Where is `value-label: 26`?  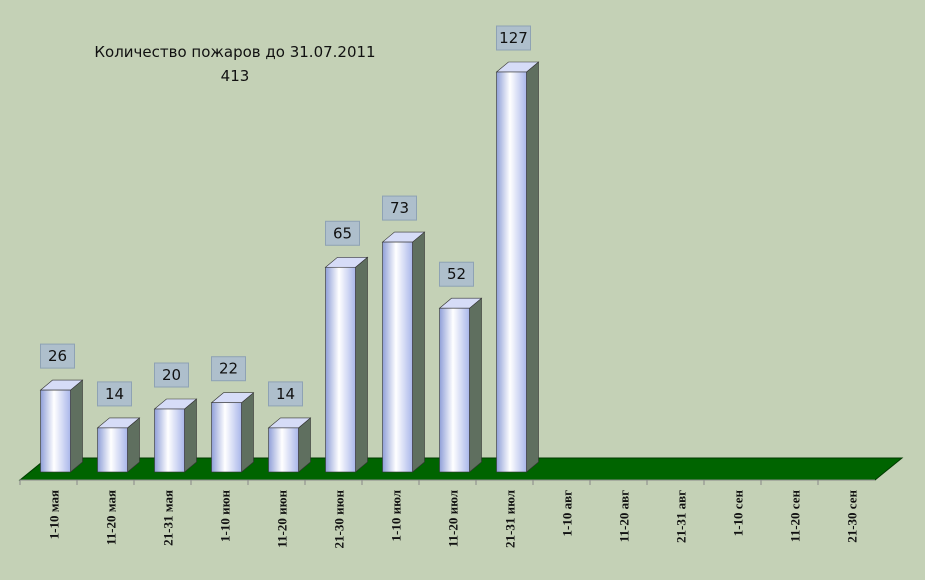 value-label: 26 is located at coordinates (57, 356).